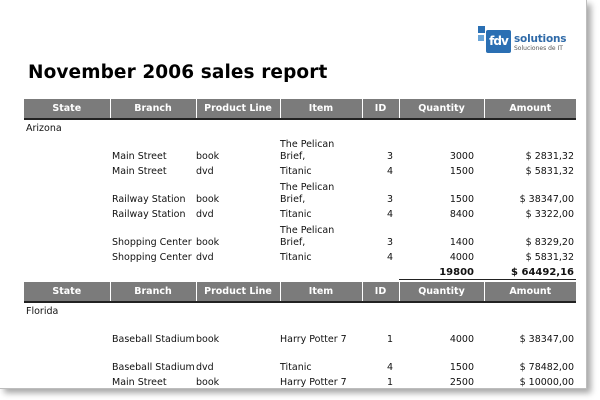 The height and width of the screenshot is (400, 600). Describe the element at coordinates (481, 29) in the screenshot. I see `logo-dot-icon` at that location.